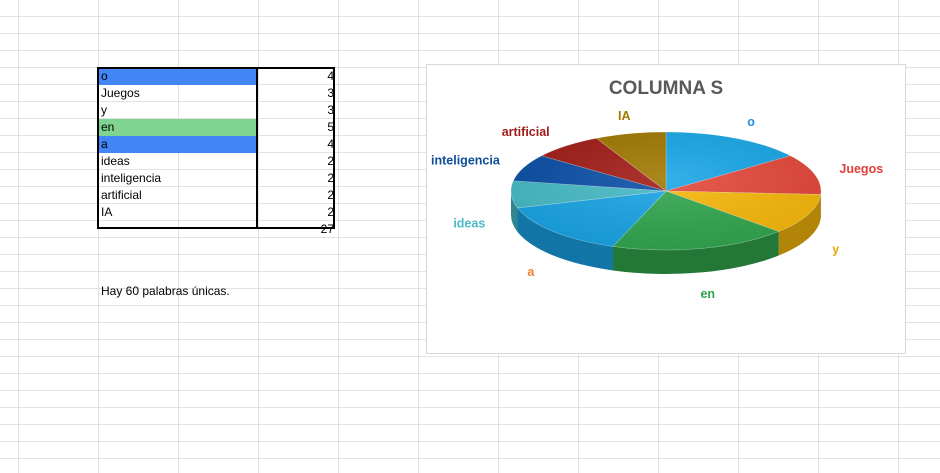 This screenshot has width=940, height=473. Describe the element at coordinates (466, 161) in the screenshot. I see `pie-label-inteligencia: inteligencia` at that location.